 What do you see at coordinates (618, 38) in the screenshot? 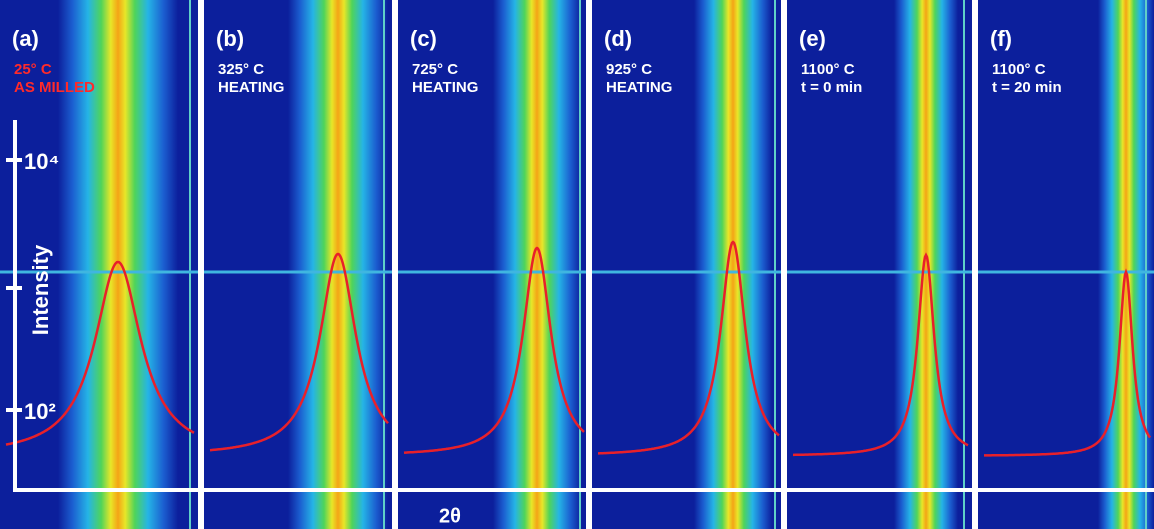
I see `panel-label: (d)` at bounding box center [618, 38].